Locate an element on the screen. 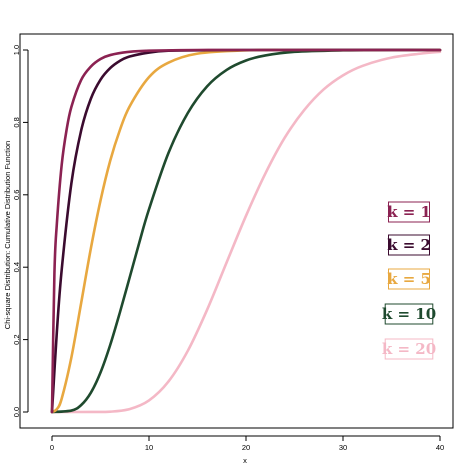 The height and width of the screenshot is (474, 474). legend: k = 1 k = 2 k = 5 k = 10 k = 20 is located at coordinates (409, 280).